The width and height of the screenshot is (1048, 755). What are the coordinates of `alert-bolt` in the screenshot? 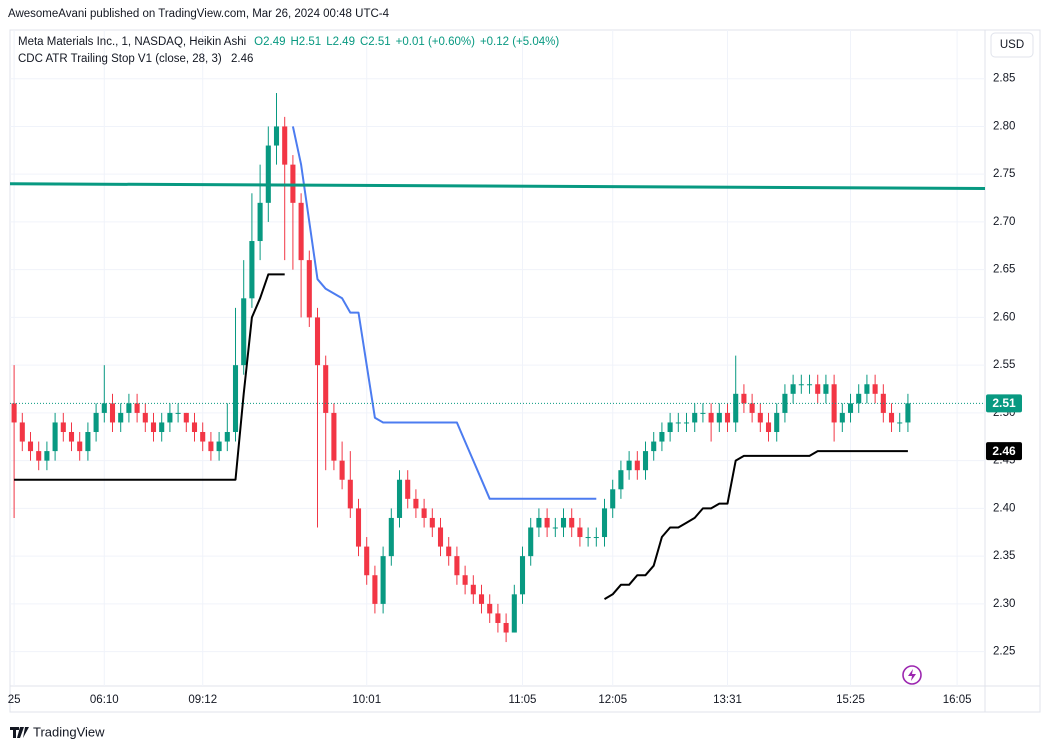 It's located at (912, 675).